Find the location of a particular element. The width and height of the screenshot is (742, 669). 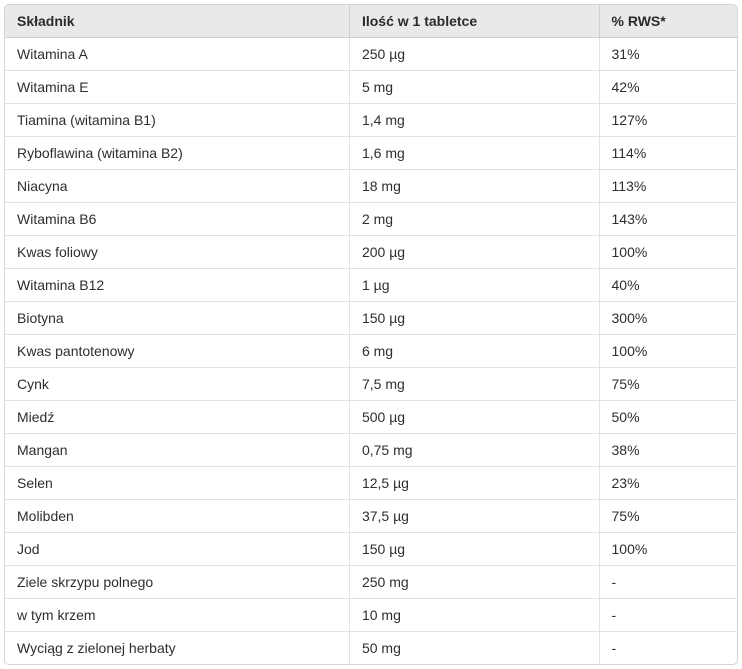

rws-cell: 40% is located at coordinates (668, 285).